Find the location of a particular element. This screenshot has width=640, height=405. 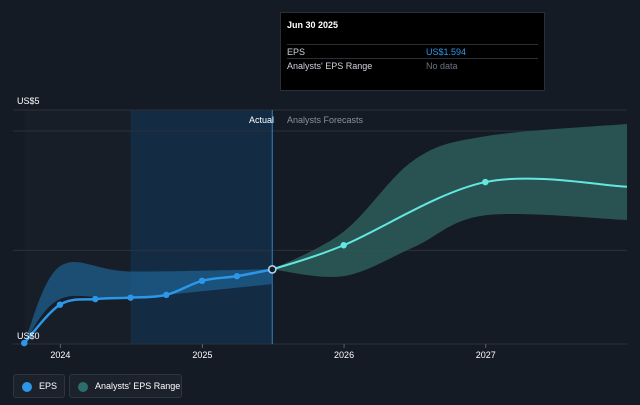

y-axis-bottom-label: US$0 is located at coordinates (28, 336).